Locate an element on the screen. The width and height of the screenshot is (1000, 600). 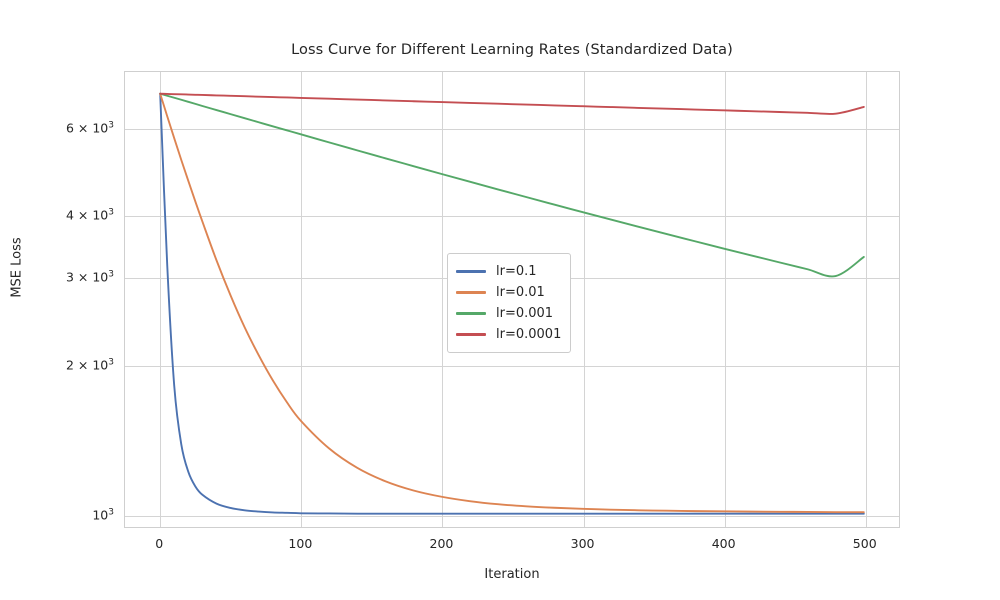
x-axis-label: Iteration is located at coordinates (512, 574).